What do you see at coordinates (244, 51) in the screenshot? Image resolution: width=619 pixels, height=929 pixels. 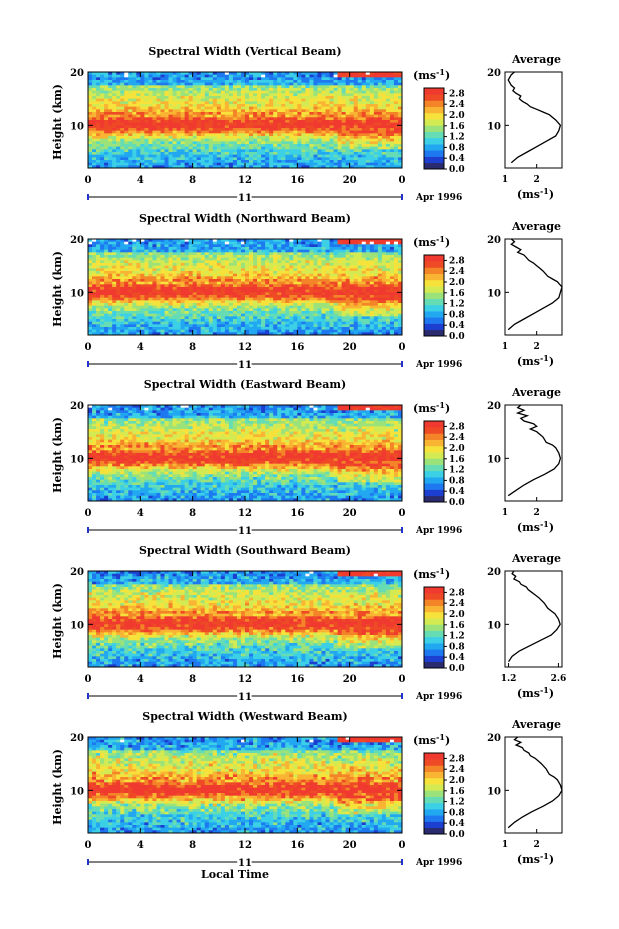 I see `panel-title: Spectral Width (Vertical Beam)` at bounding box center [244, 51].